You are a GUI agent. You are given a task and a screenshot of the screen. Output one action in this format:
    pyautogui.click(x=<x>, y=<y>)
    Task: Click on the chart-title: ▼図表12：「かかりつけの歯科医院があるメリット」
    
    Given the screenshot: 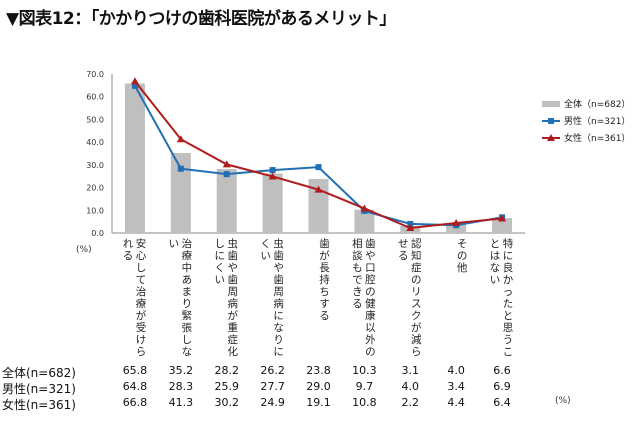 What is the action you would take?
    pyautogui.click(x=201, y=19)
    